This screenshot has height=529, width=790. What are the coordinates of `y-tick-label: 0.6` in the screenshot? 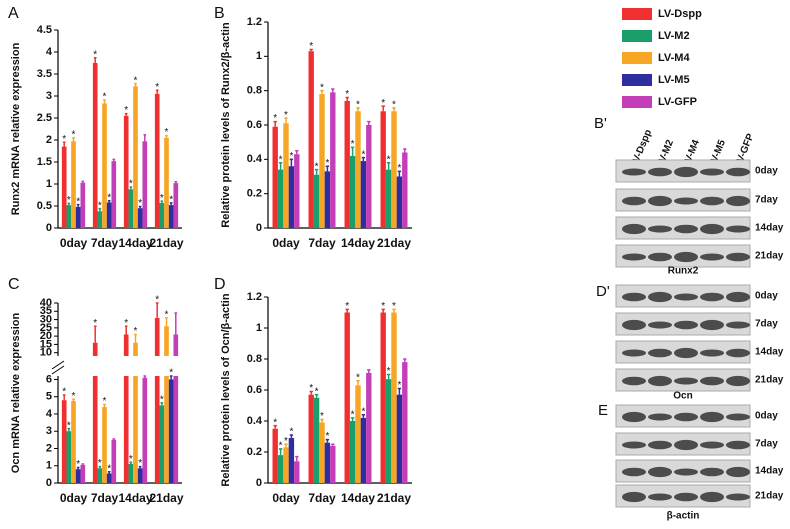 It's located at (254, 125).